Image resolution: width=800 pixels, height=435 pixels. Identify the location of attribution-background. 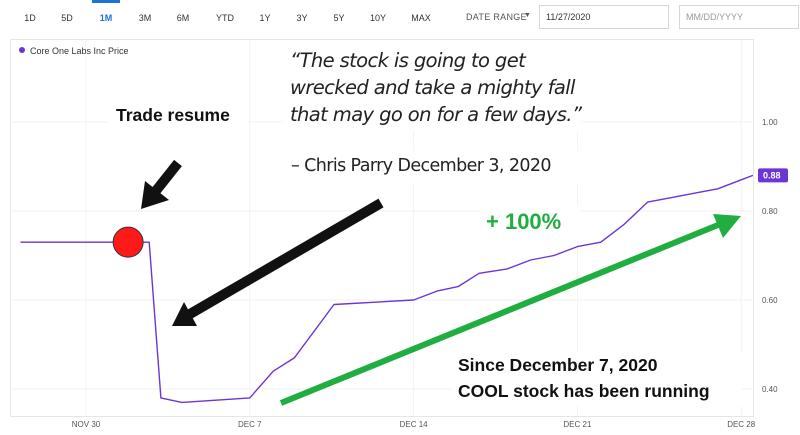
(430, 167).